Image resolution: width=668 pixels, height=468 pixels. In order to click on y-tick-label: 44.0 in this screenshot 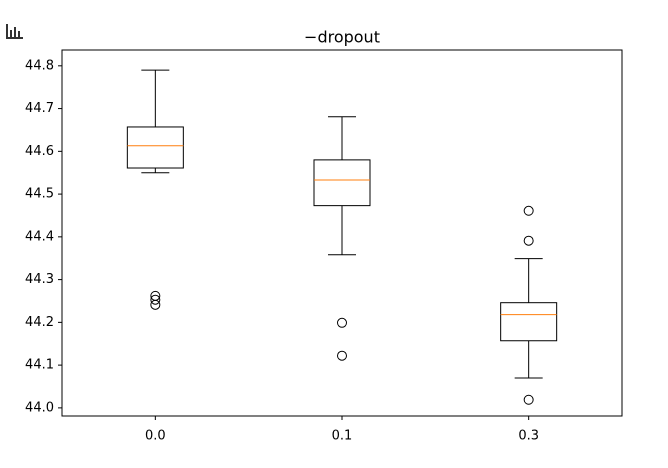, I will do `click(39, 407)`.